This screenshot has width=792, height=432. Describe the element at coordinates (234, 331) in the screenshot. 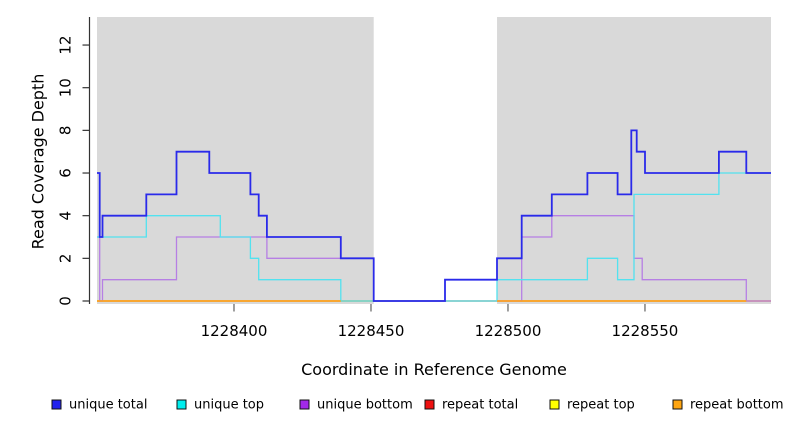

I see `x-tick-label: 1228400` at that location.